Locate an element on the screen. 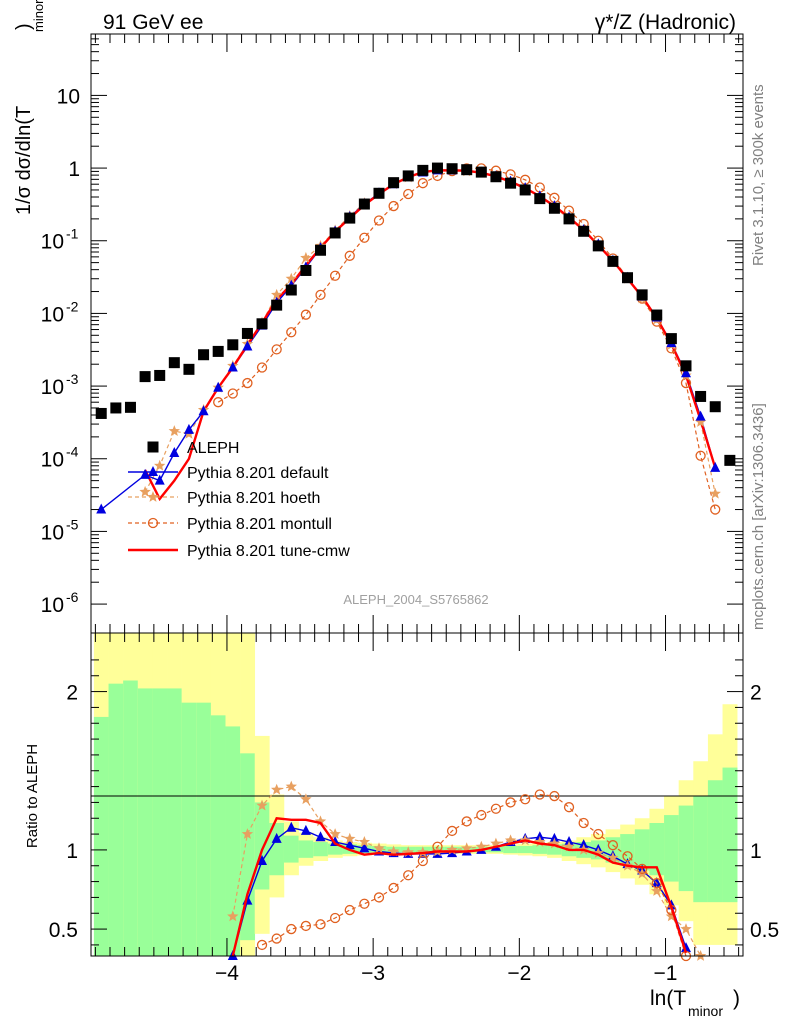 The width and height of the screenshot is (786, 1024). main-ylabel: 1/σ dσ/dln(T minor) is located at coordinates (29, 107).